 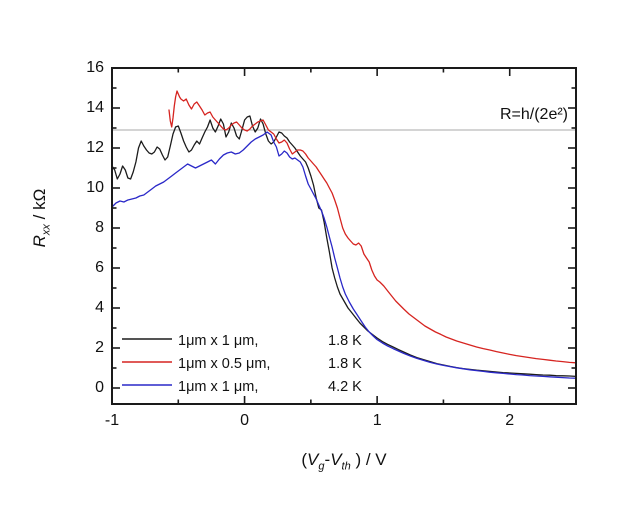 I want to click on y-tick-label: 12, so click(x=95, y=147).